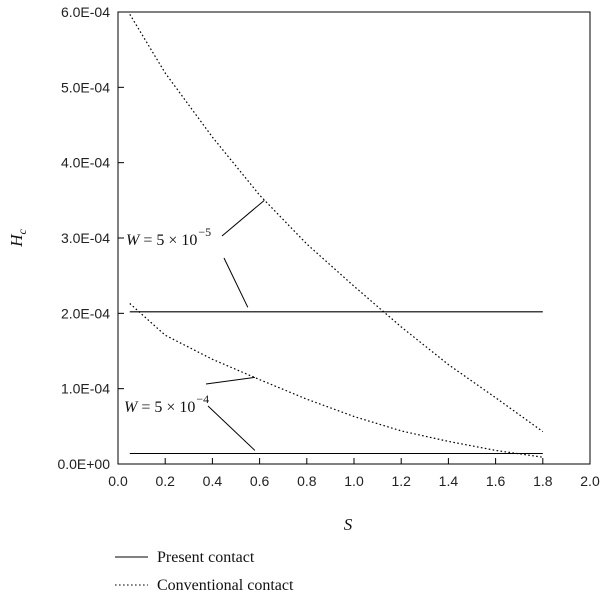 The image size is (600, 600). I want to click on y-tick-label: 5.0E-04, so click(85, 87).